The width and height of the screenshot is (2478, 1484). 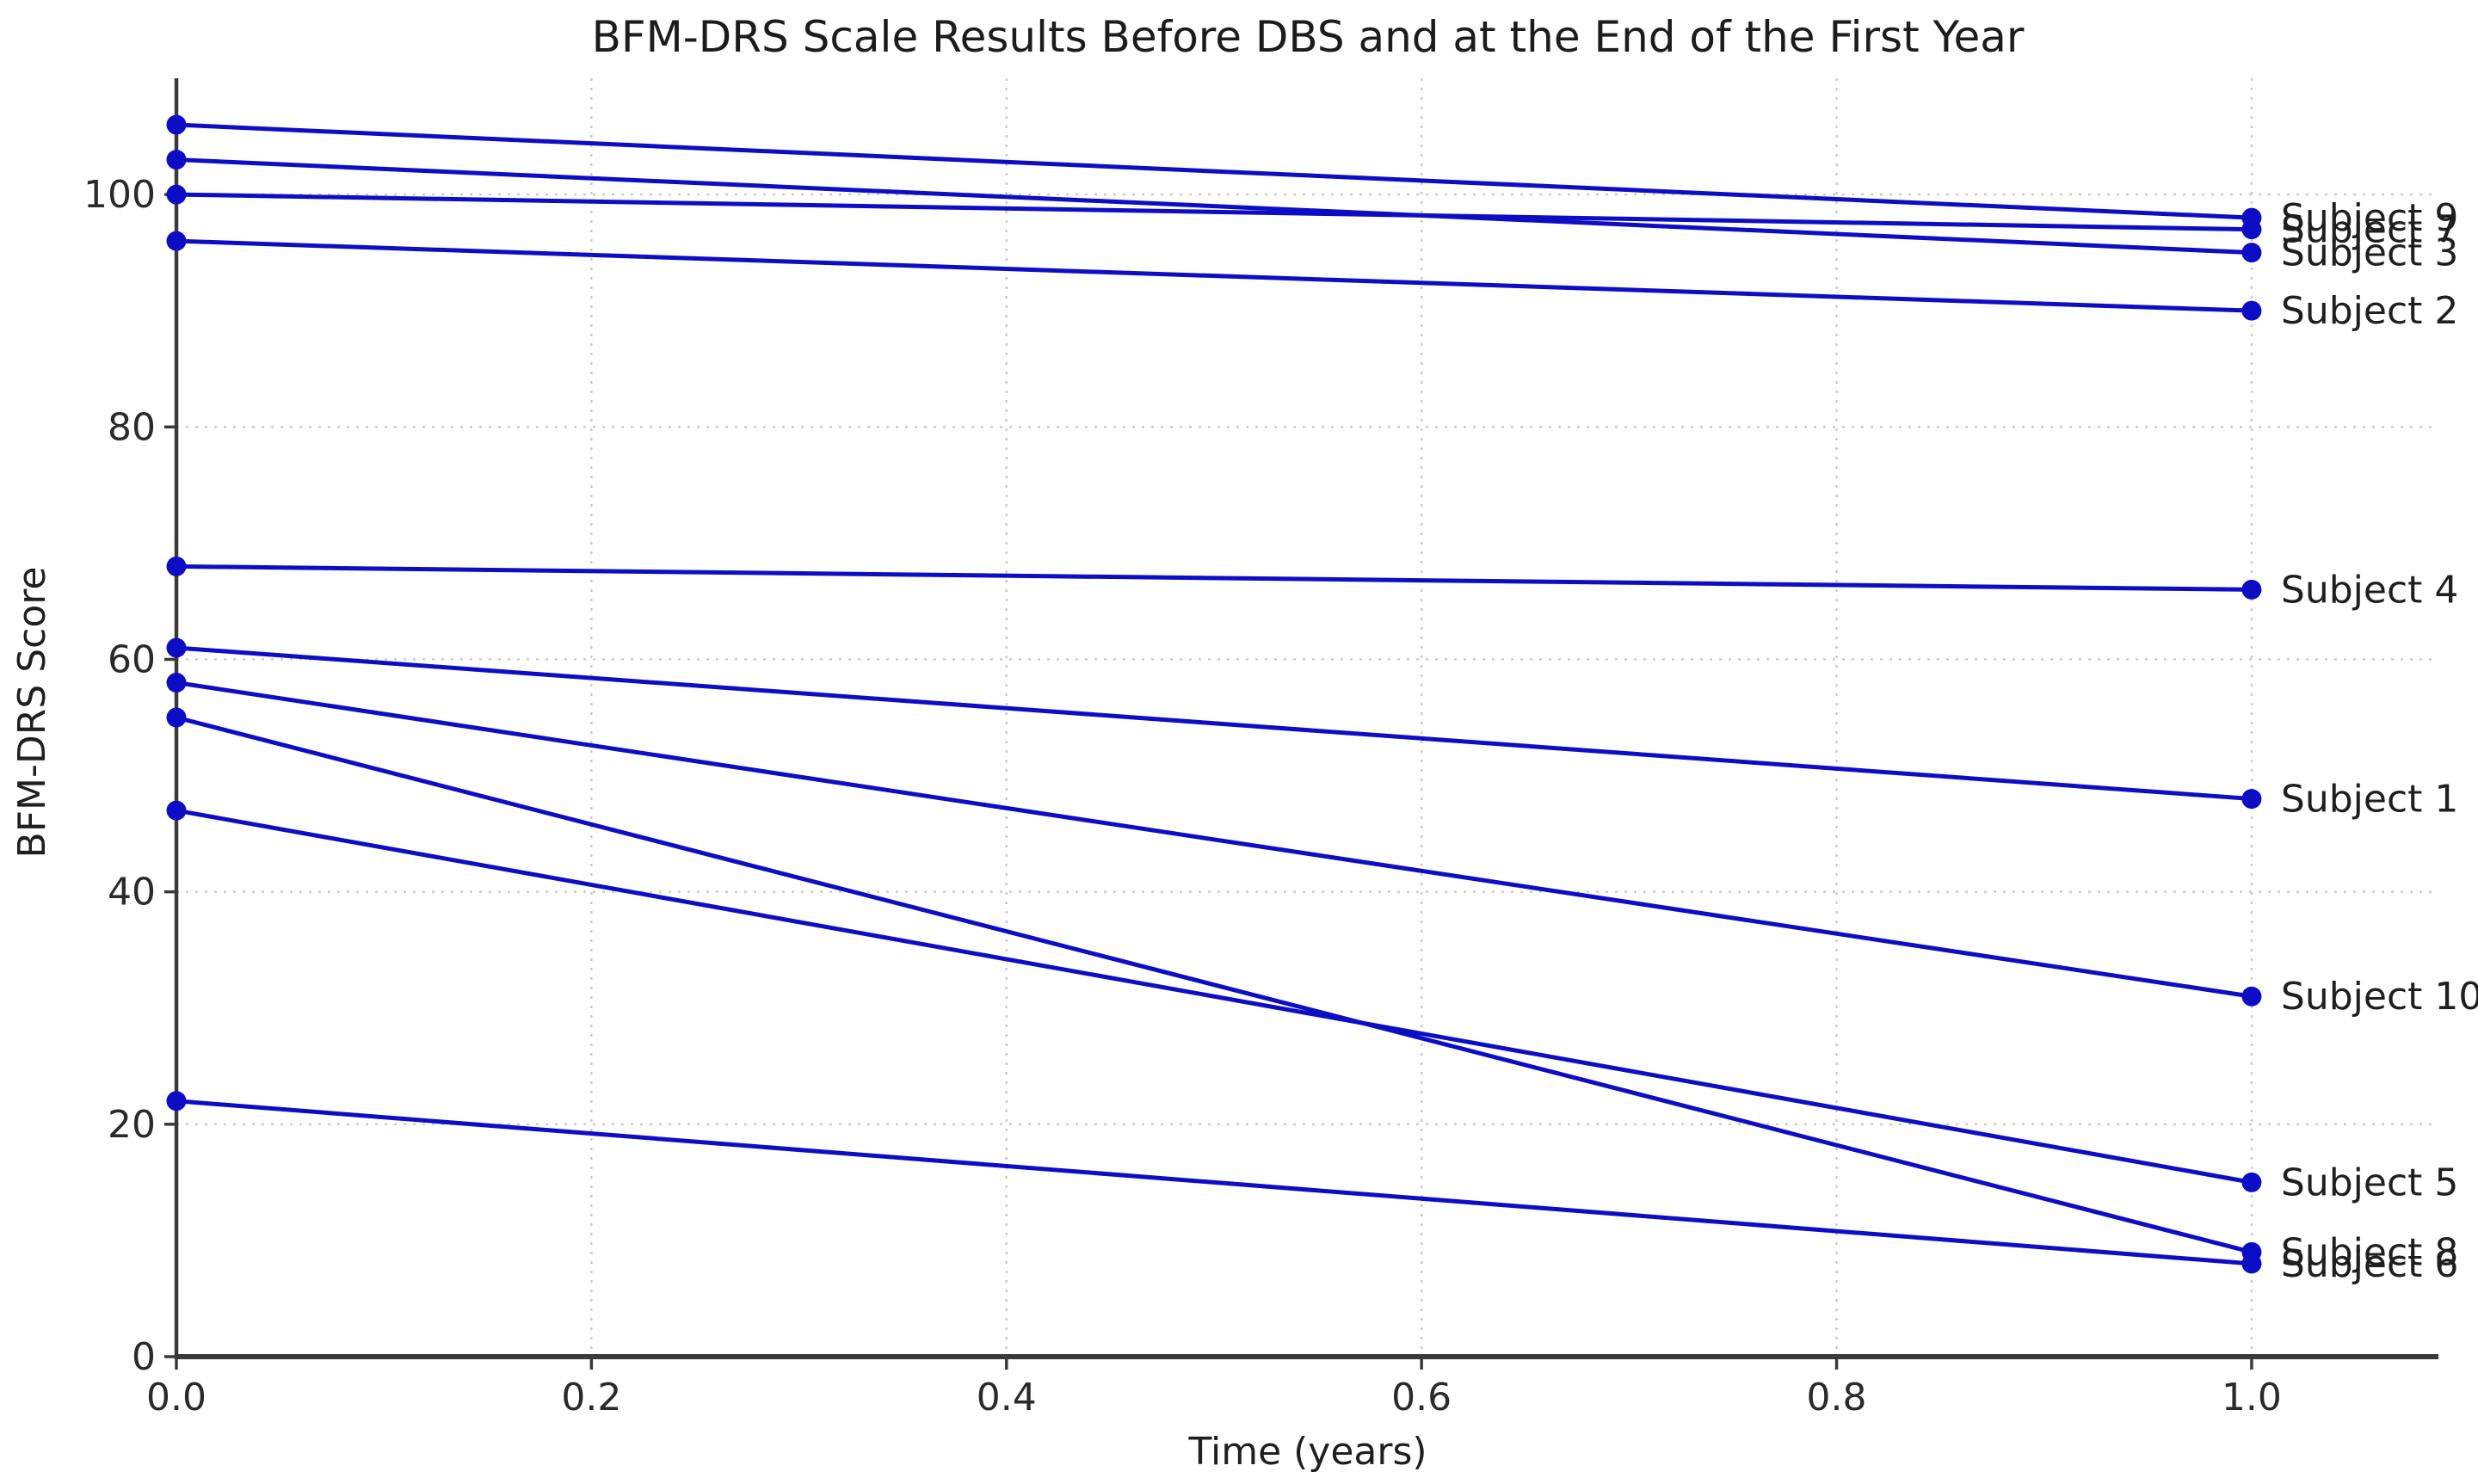 I want to click on series-label: Subject 9, so click(x=2369, y=218).